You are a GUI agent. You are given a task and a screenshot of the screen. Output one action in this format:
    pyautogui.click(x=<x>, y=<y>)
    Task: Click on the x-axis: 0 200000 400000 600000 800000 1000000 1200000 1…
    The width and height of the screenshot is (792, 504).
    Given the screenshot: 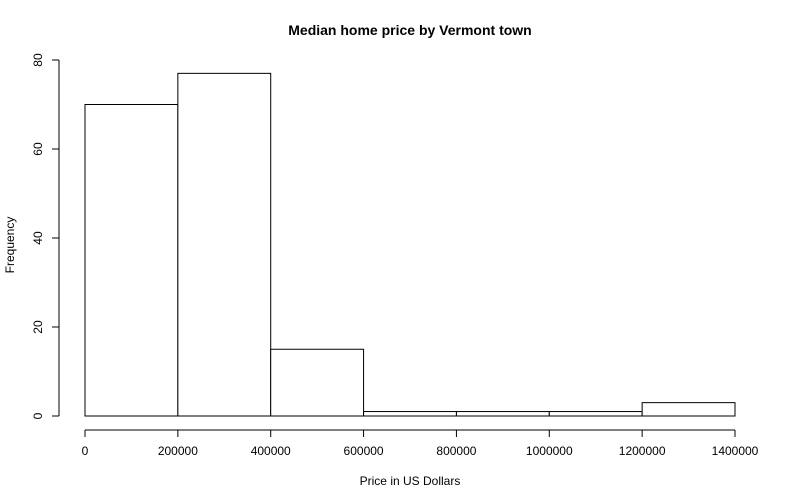 What is the action you would take?
    pyautogui.click(x=420, y=443)
    